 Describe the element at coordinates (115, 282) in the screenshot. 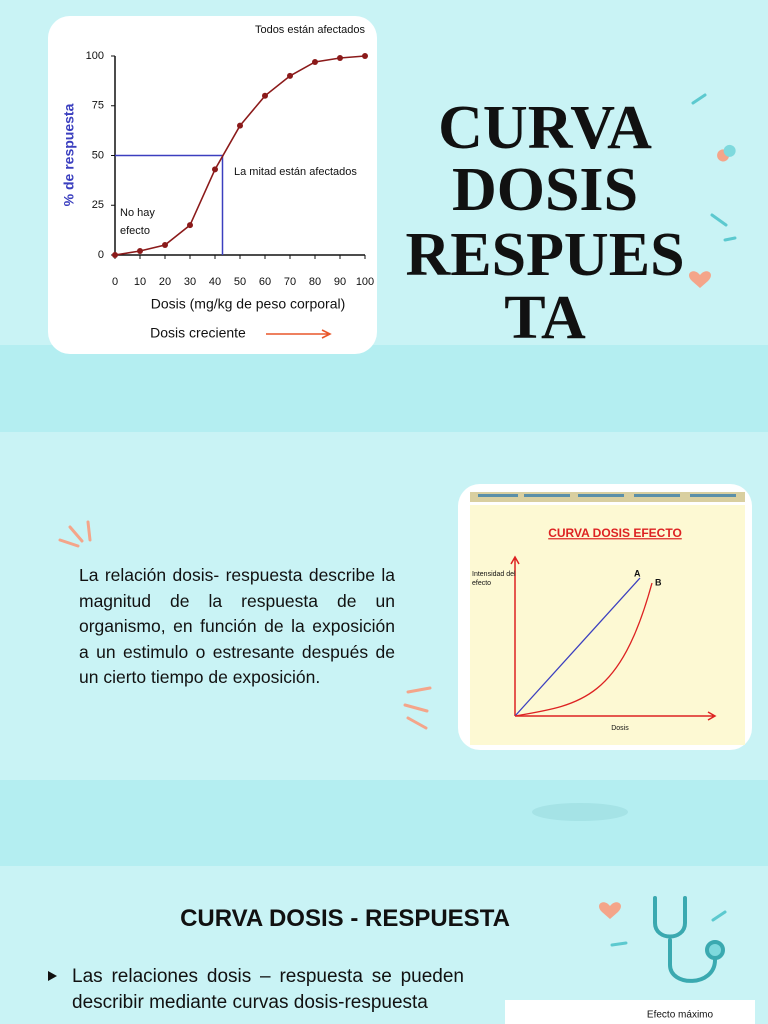

I see `x-tick-label: 0` at that location.